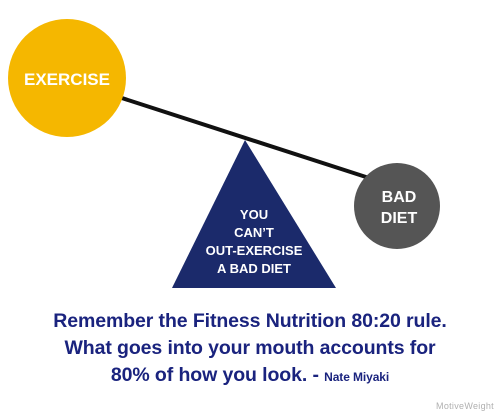 The height and width of the screenshot is (413, 500). What do you see at coordinates (357, 377) in the screenshot?
I see `quote-author: Nate Miyaki` at bounding box center [357, 377].